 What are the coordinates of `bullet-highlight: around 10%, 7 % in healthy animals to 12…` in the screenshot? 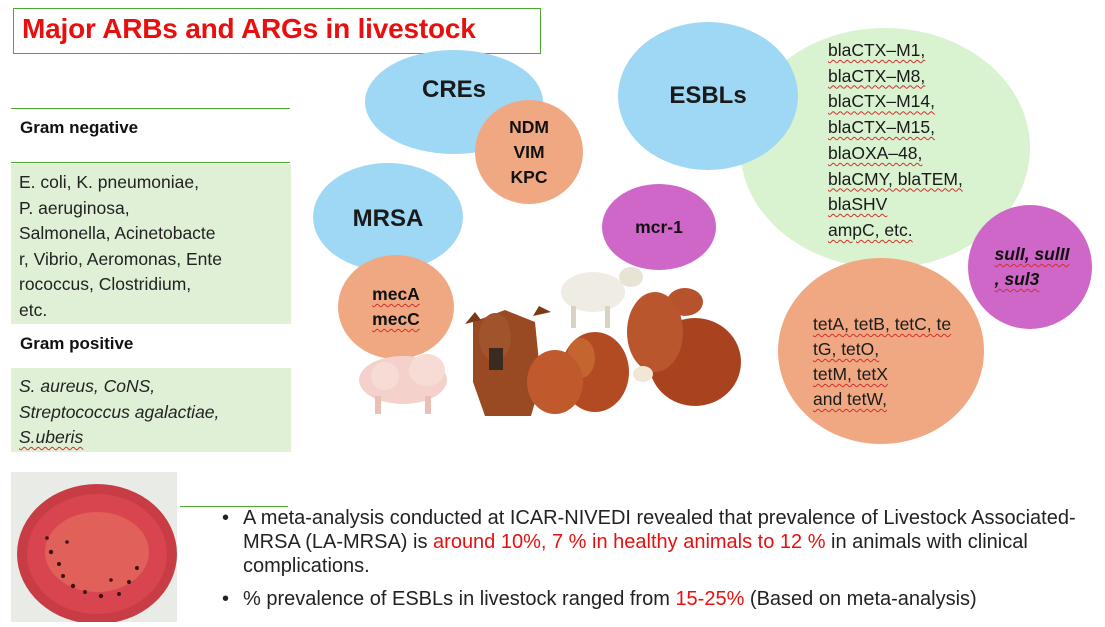 It's located at (629, 542).